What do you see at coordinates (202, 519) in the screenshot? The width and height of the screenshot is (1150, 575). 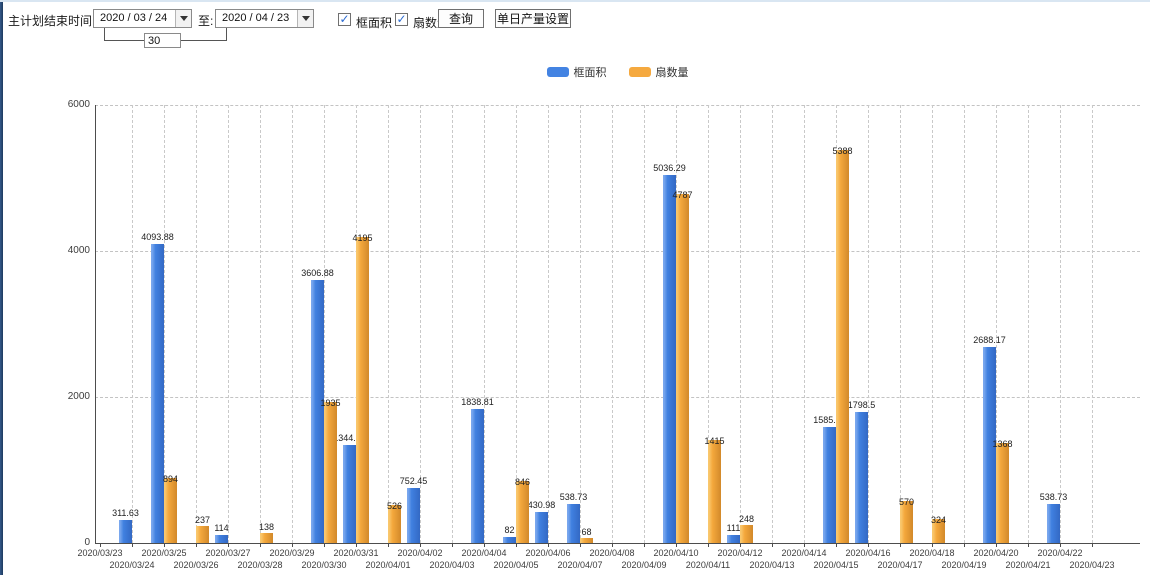 I see `bar-value-label: 237` at bounding box center [202, 519].